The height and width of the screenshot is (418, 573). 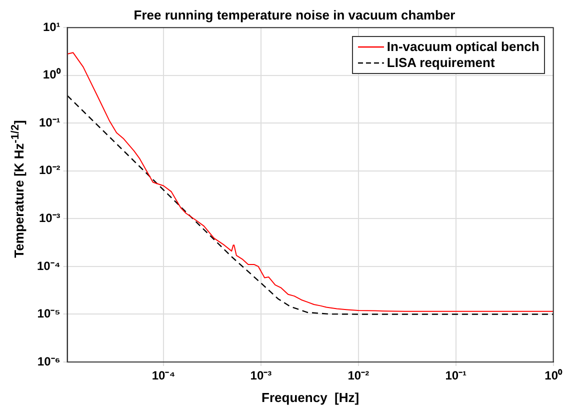 What do you see at coordinates (261, 375) in the screenshot?
I see `x-tick-label: 10⁻³` at bounding box center [261, 375].